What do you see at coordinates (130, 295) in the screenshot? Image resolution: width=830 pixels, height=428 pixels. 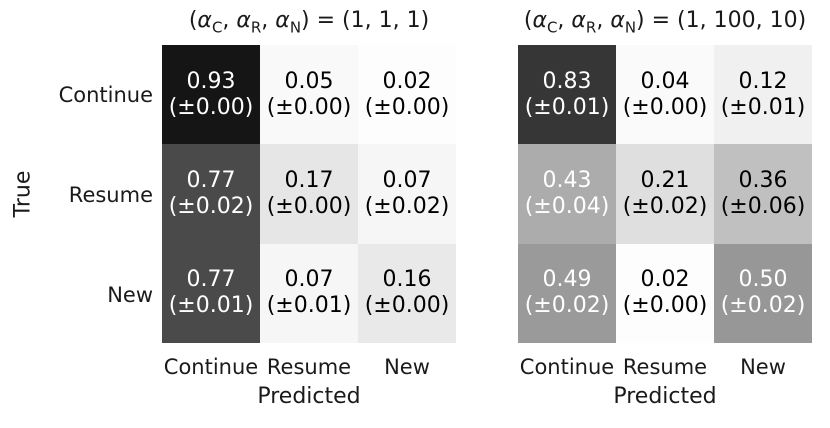 I see `ytick-label-new: New` at bounding box center [130, 295].